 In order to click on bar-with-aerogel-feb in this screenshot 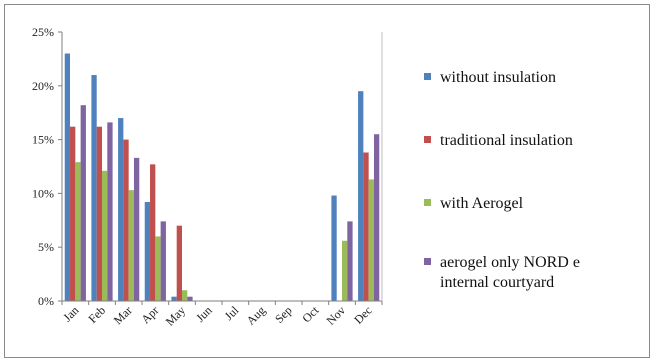, I will do `click(105, 235)`.